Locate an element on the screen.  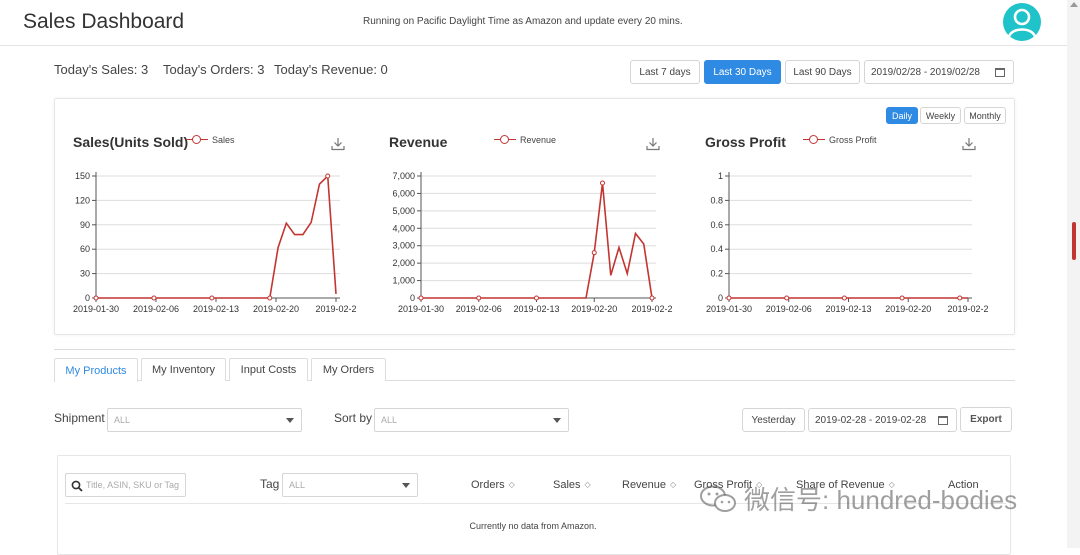
chart-title-revenue: Revenue is located at coordinates (418, 142).